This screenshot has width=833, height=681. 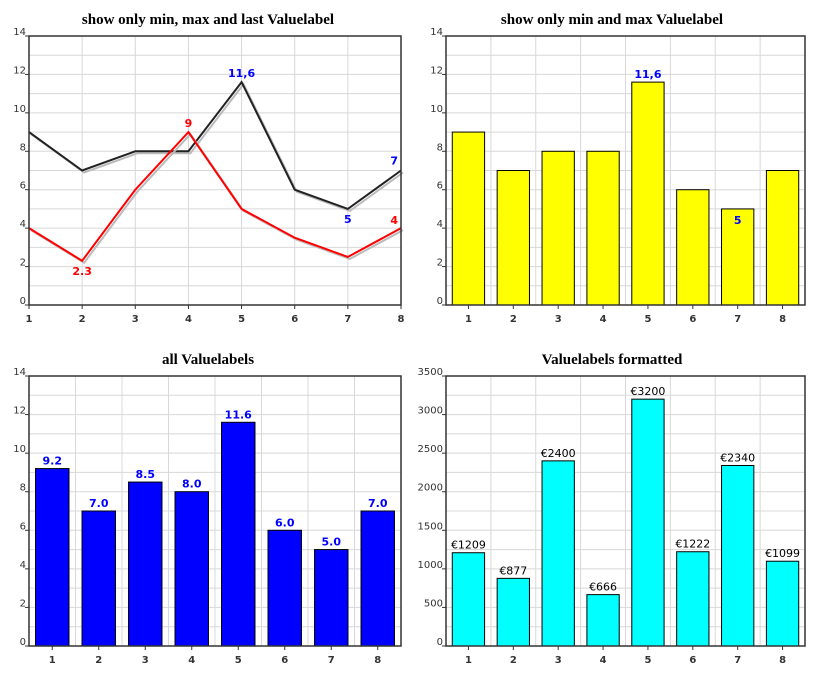 What do you see at coordinates (433, 603) in the screenshot?
I see `y-tick-label: 500` at bounding box center [433, 603].